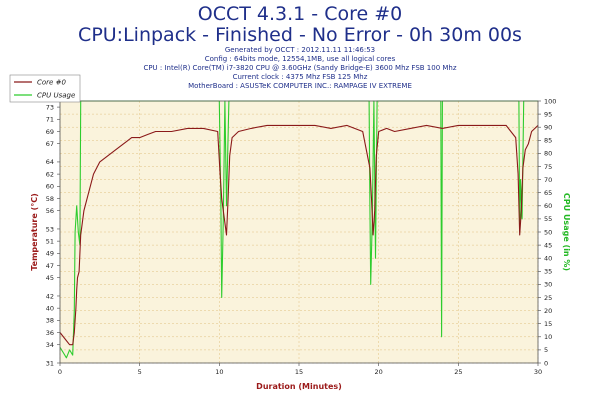 This screenshot has height=400, width=600. What do you see at coordinates (548, 141) in the screenshot?
I see `y2-tick-label-85: 85` at bounding box center [548, 141].